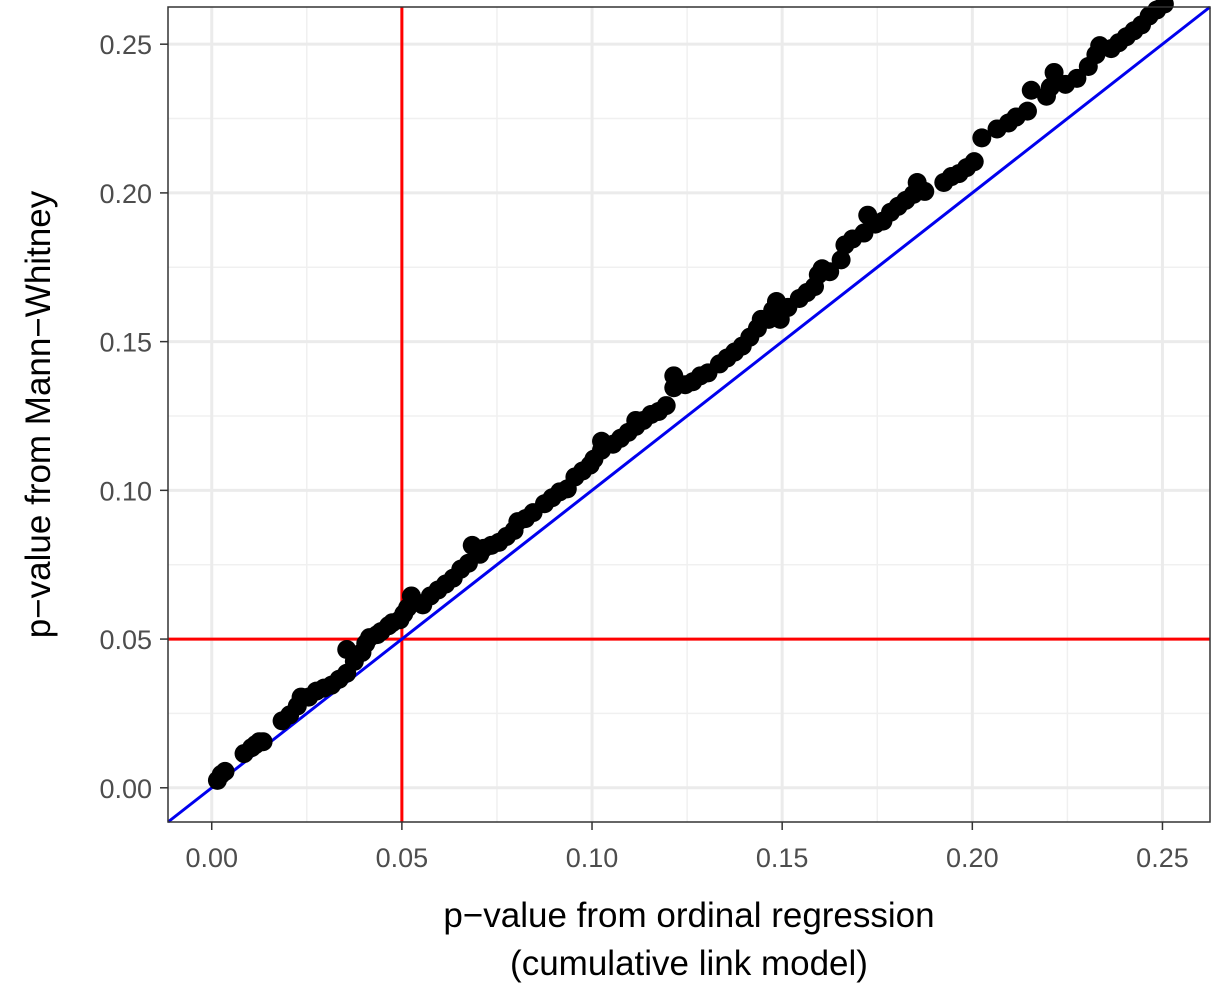 Image resolution: width=1218 pixels, height=996 pixels. Describe the element at coordinates (125, 45) in the screenshot. I see `y-tick-label: 0.25` at that location.